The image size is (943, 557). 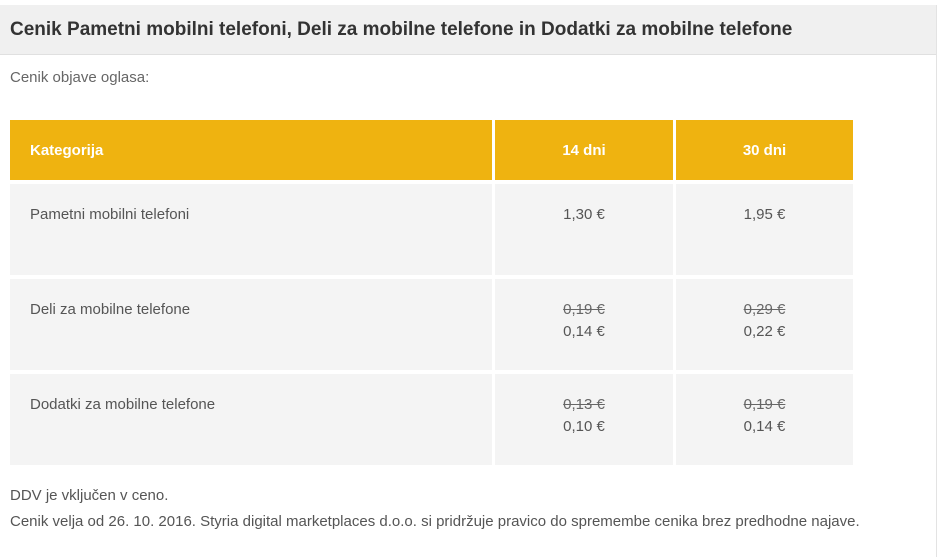 I want to click on table-header-row: Kategorija 14 dni 30 dni, so click(x=431, y=150).